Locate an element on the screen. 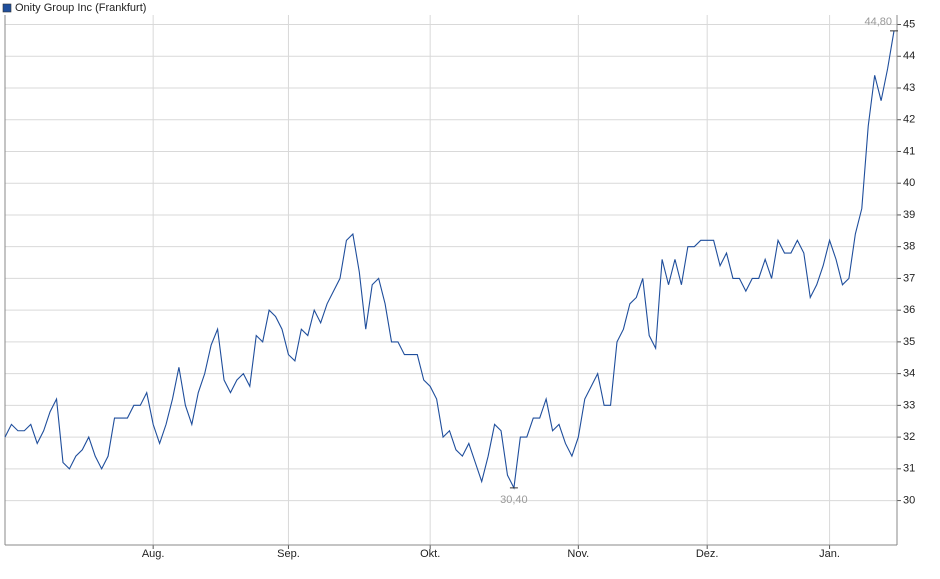 This screenshot has height=579, width=940. y-tick-label: 40 is located at coordinates (909, 183).